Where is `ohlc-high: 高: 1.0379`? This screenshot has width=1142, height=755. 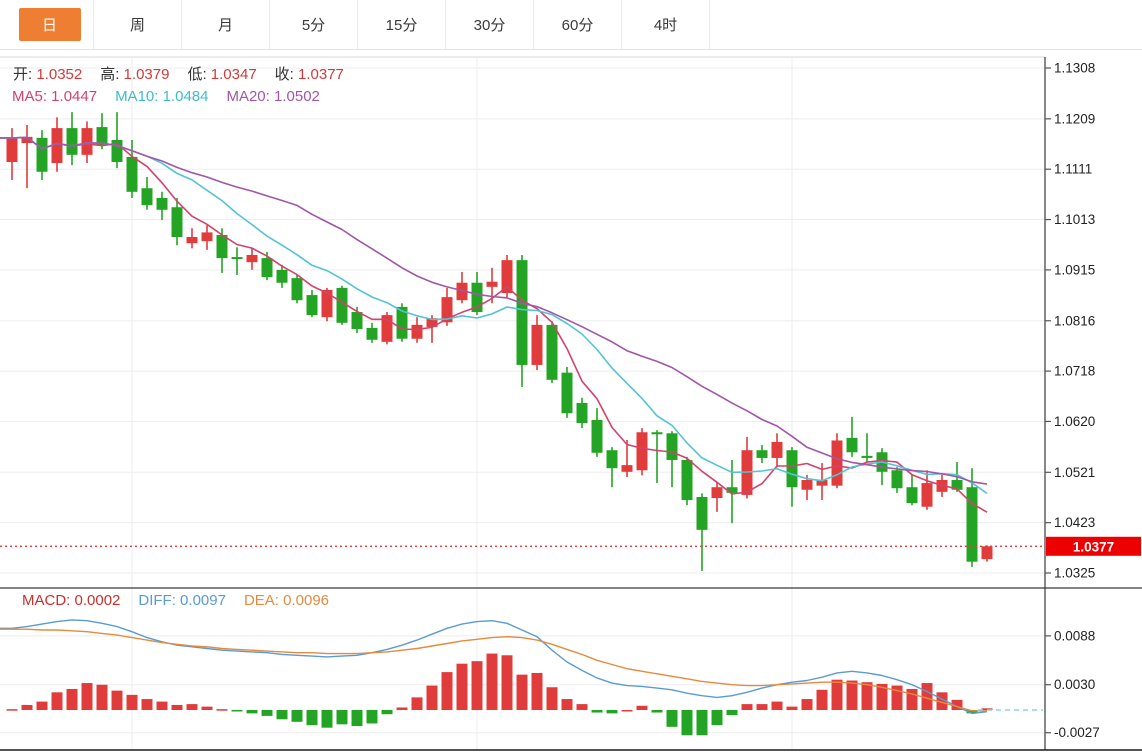
ohlc-high: 高: 1.0379 is located at coordinates (134, 74).